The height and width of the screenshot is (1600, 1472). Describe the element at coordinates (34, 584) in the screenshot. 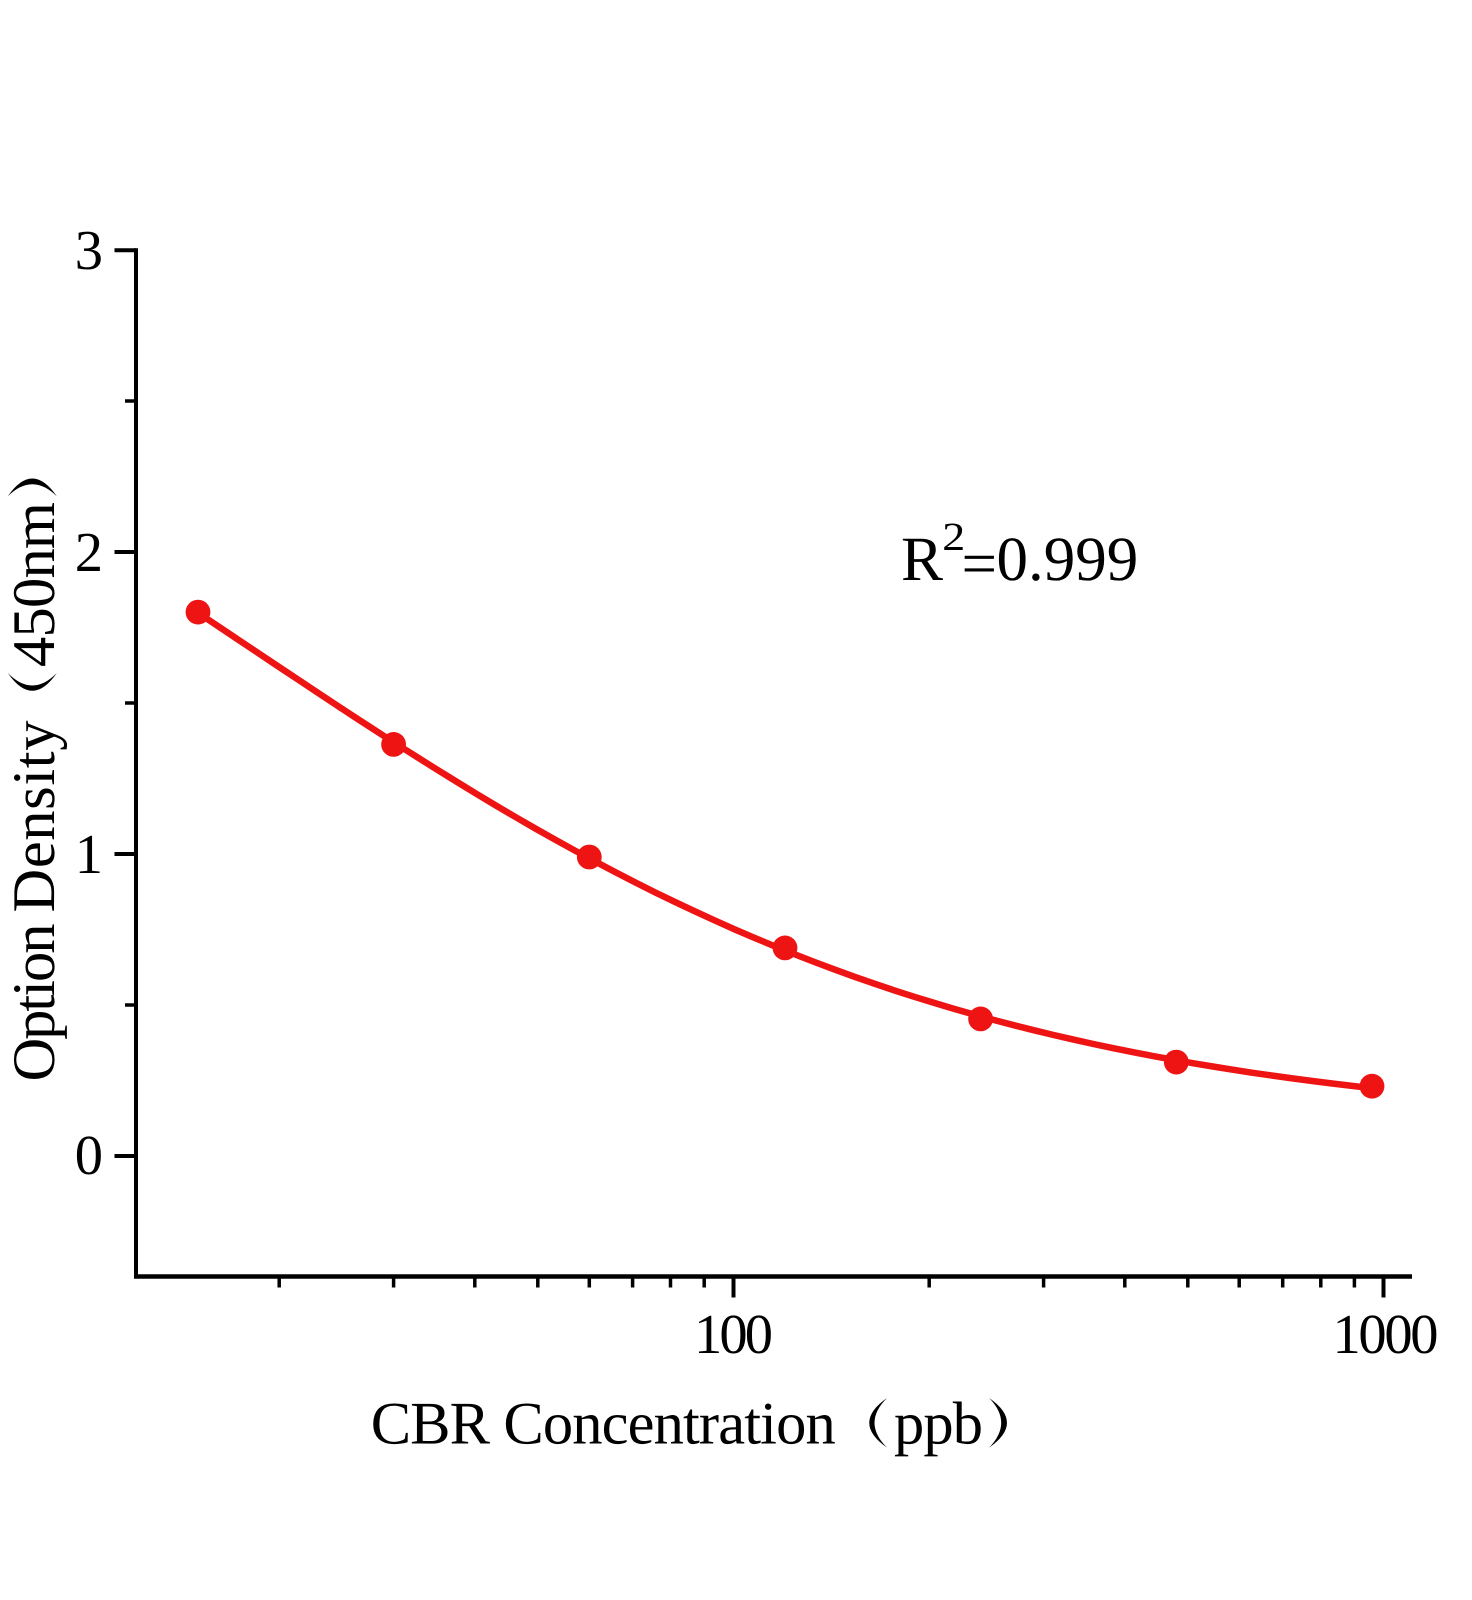

I see `svg-text: 450nm` at that location.